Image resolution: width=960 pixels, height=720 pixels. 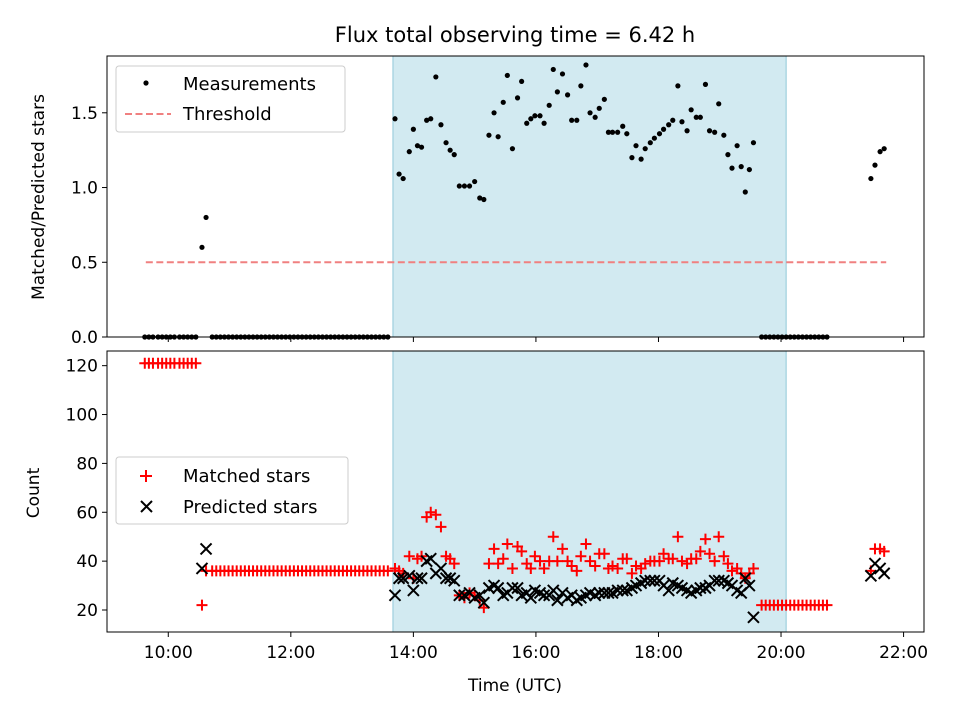 I want to click on bottom-y-tick-label: 20, so click(x=87, y=611).